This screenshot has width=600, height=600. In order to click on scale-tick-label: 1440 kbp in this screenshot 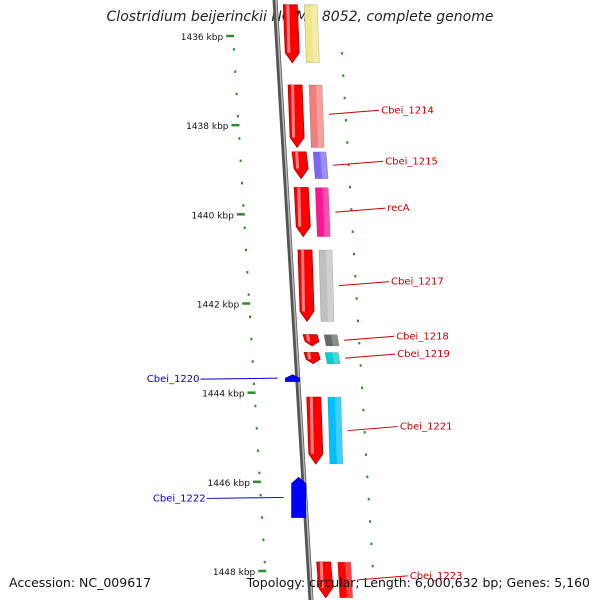, I will do `click(212, 216)`.